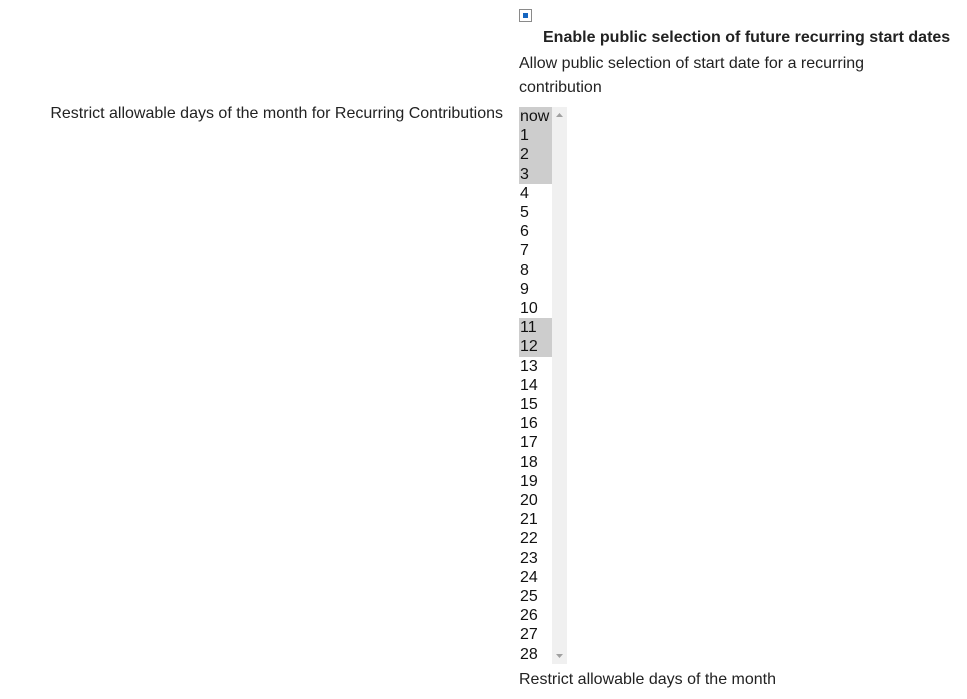 The width and height of the screenshot is (967, 699). Describe the element at coordinates (529, 520) in the screenshot. I see `option: 21` at that location.